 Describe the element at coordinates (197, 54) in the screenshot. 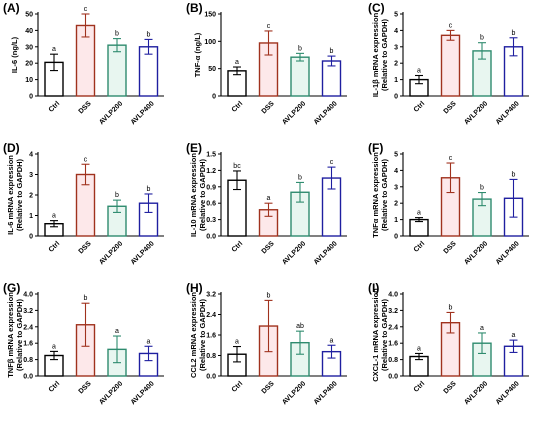

I see `y-axis-label: TNF-α (ng/L)` at that location.